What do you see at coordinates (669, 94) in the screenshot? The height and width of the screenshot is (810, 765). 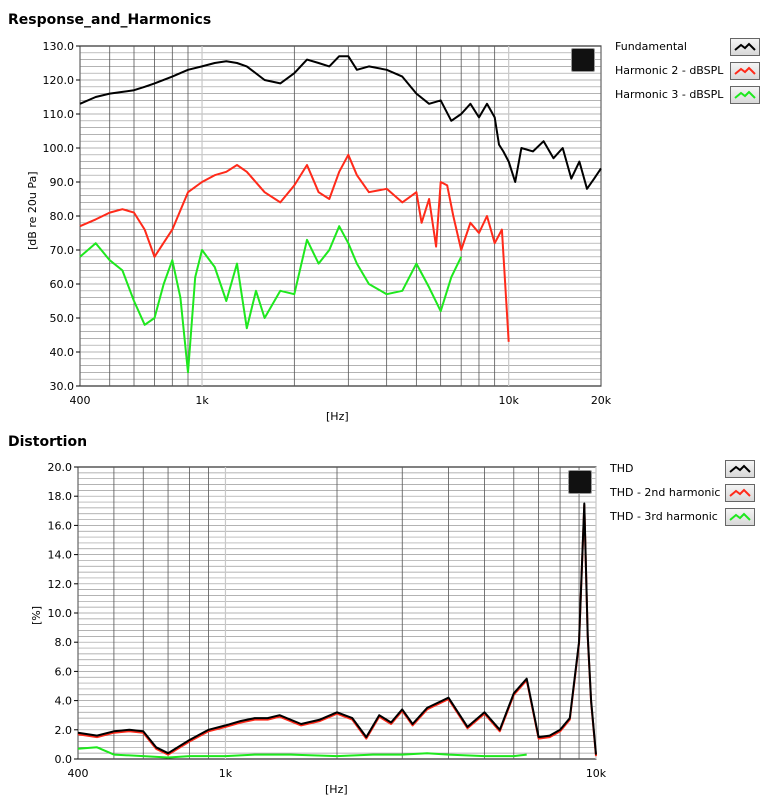 I see `legend-item-harmonic3: Harmonic 3 - dBSPL` at bounding box center [669, 94].